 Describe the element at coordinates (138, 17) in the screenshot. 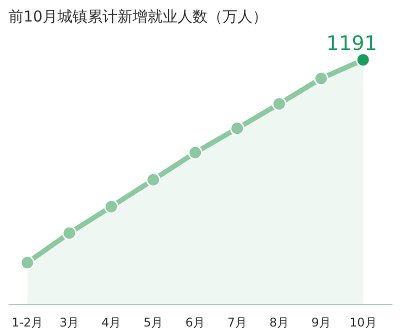

I see `chart-title: 前10月城镇累计新增就业人数（万人）` at that location.